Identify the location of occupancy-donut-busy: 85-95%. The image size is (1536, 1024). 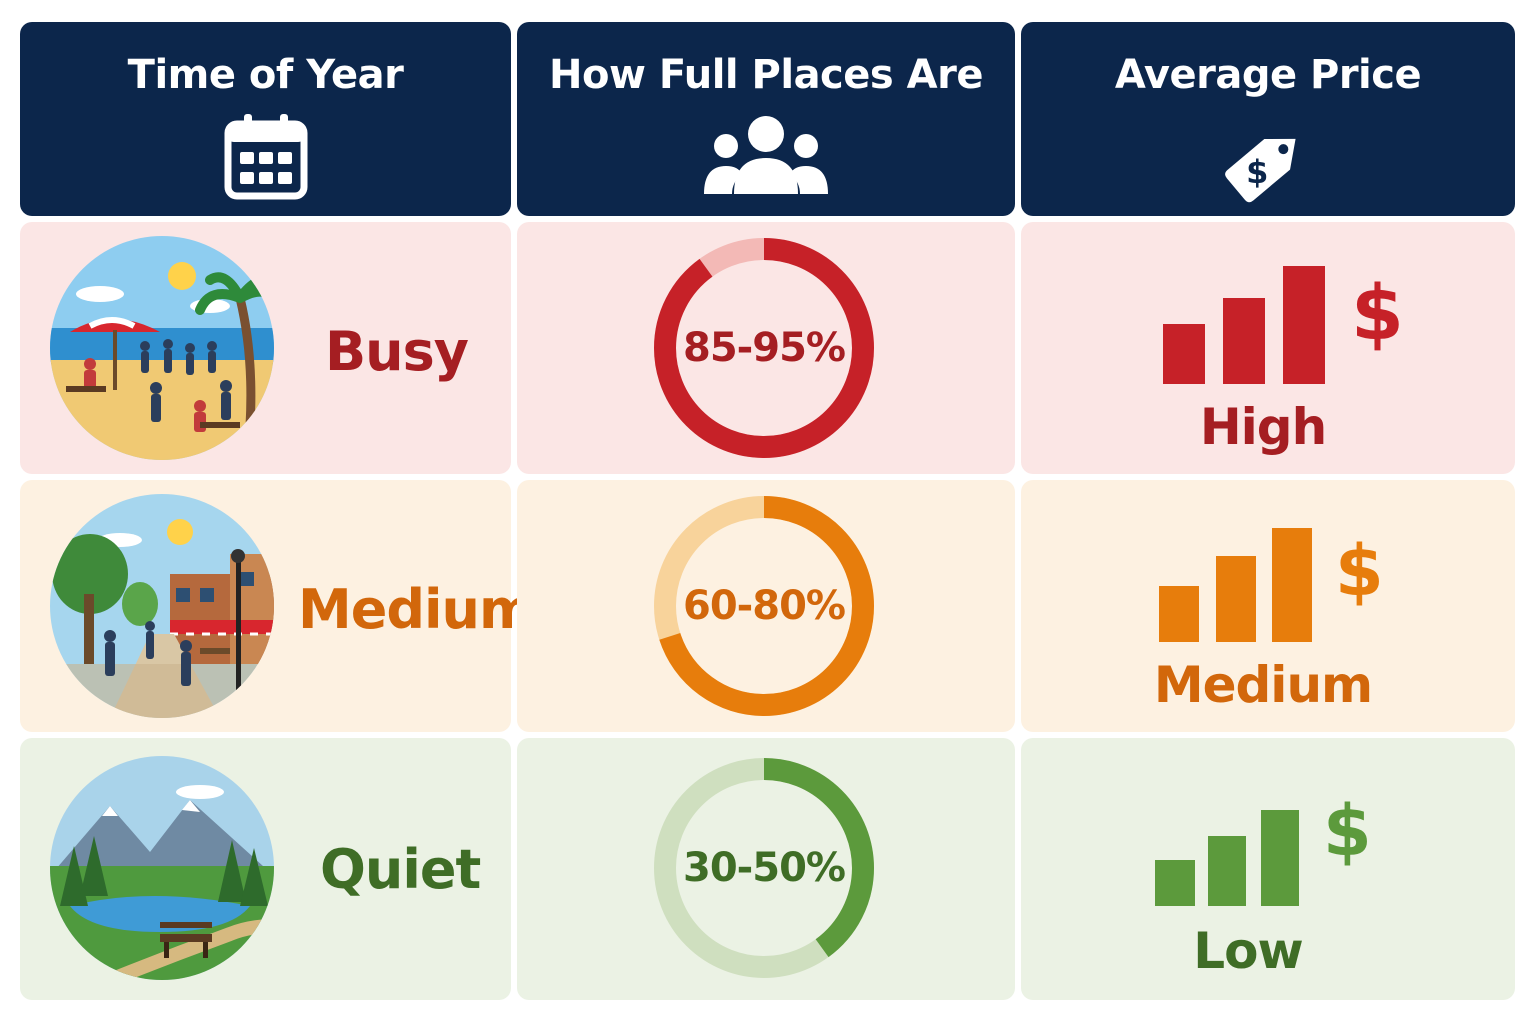
(764, 348).